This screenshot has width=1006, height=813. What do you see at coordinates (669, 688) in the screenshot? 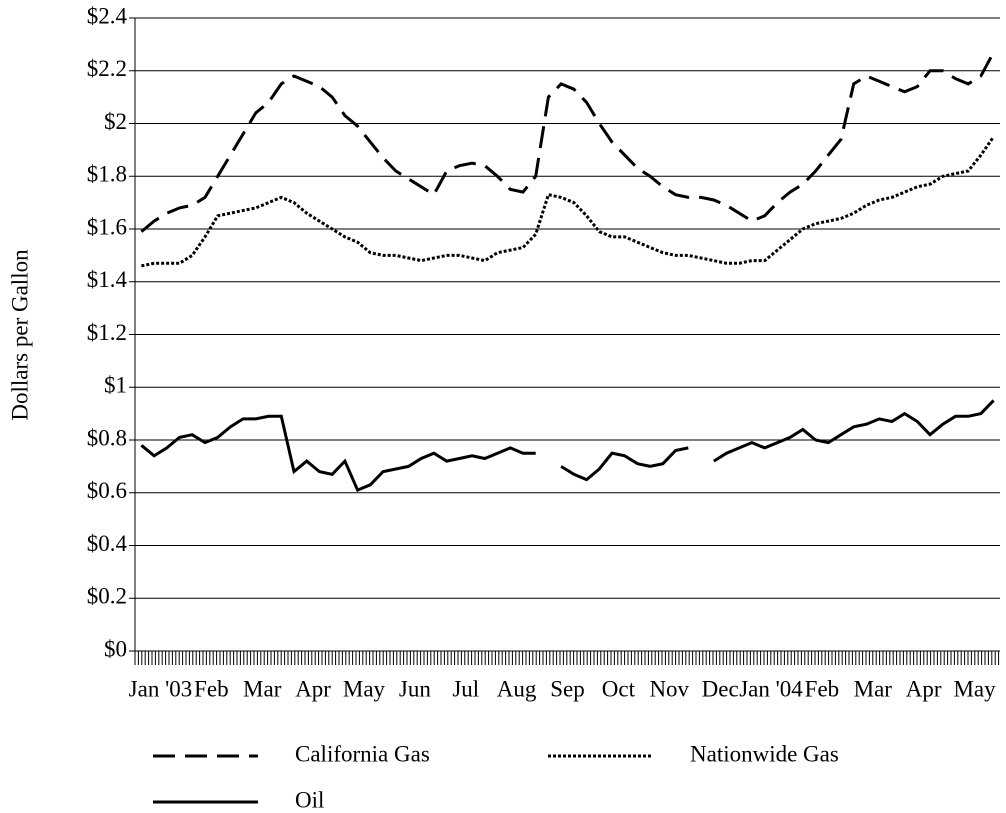
I see `x-tick-label: Nov` at bounding box center [669, 688].